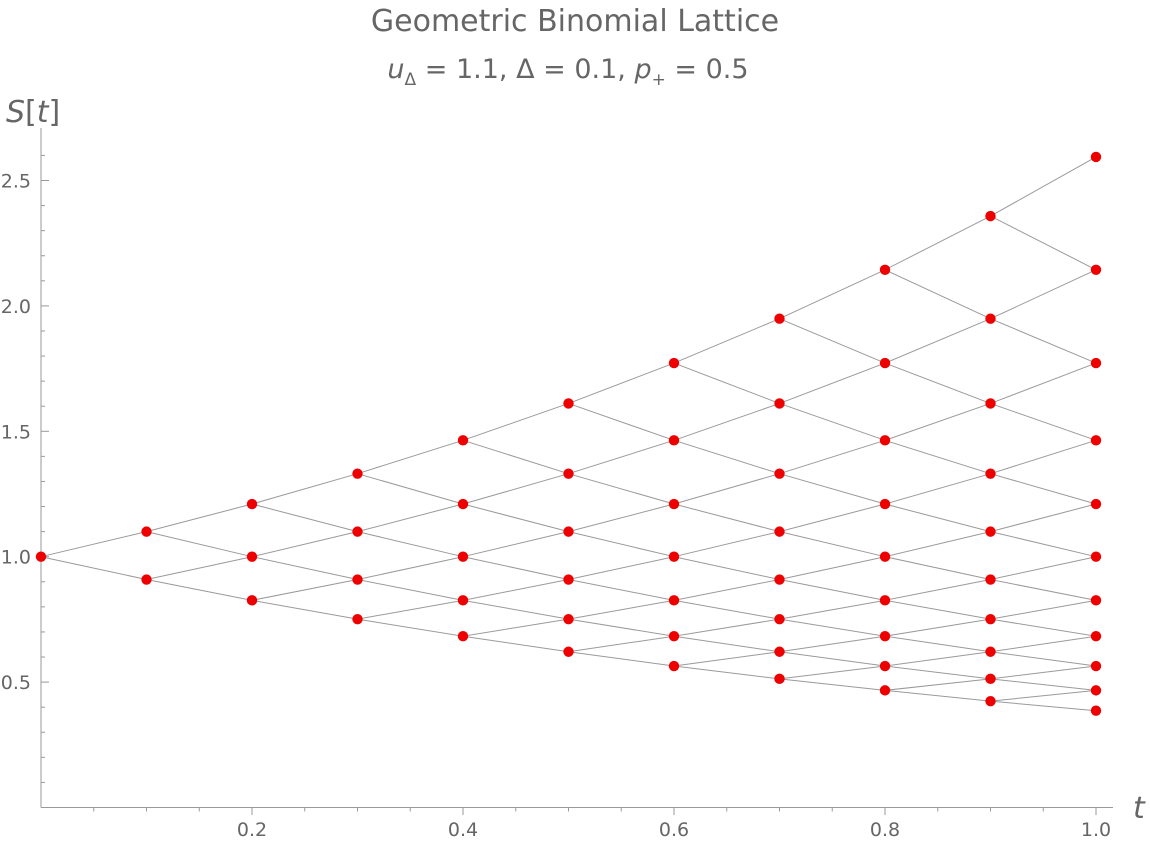  I want to click on chart-subtitle: uΔ = 1.1, Δ = 0.1, p+ = 0.5, so click(567, 72).